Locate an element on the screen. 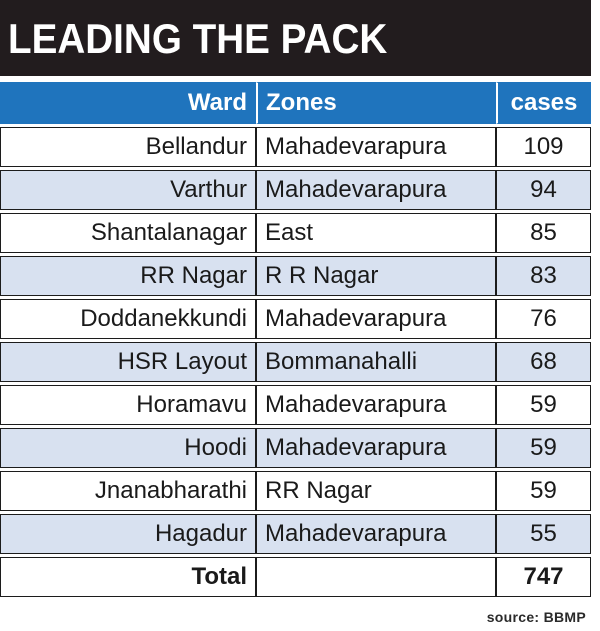  table-row: Shantalanagar East 85 is located at coordinates (295, 233).